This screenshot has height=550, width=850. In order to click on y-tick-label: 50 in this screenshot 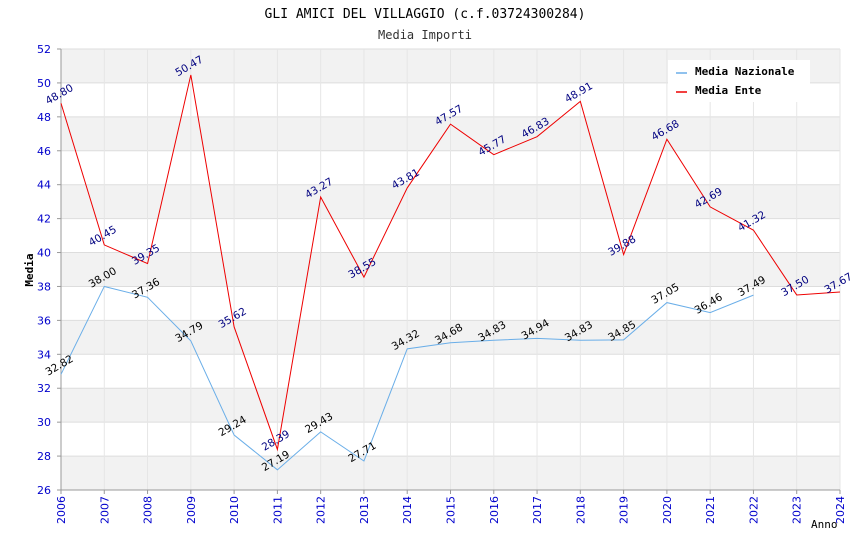, I will do `click(44, 83)`.